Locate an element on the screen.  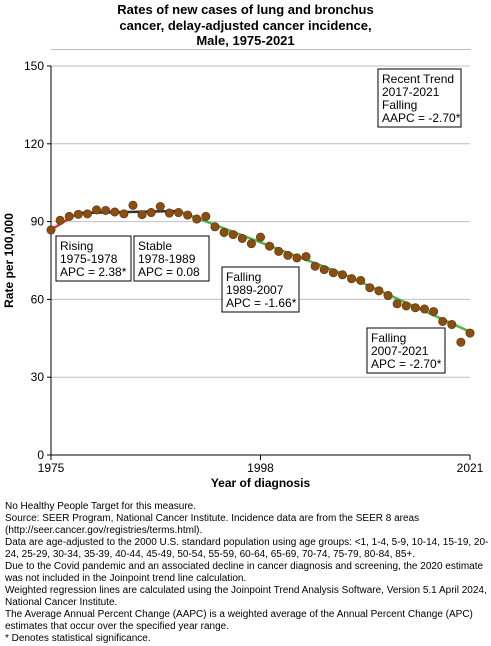
x-tick-label: 2021 is located at coordinates (470, 468).